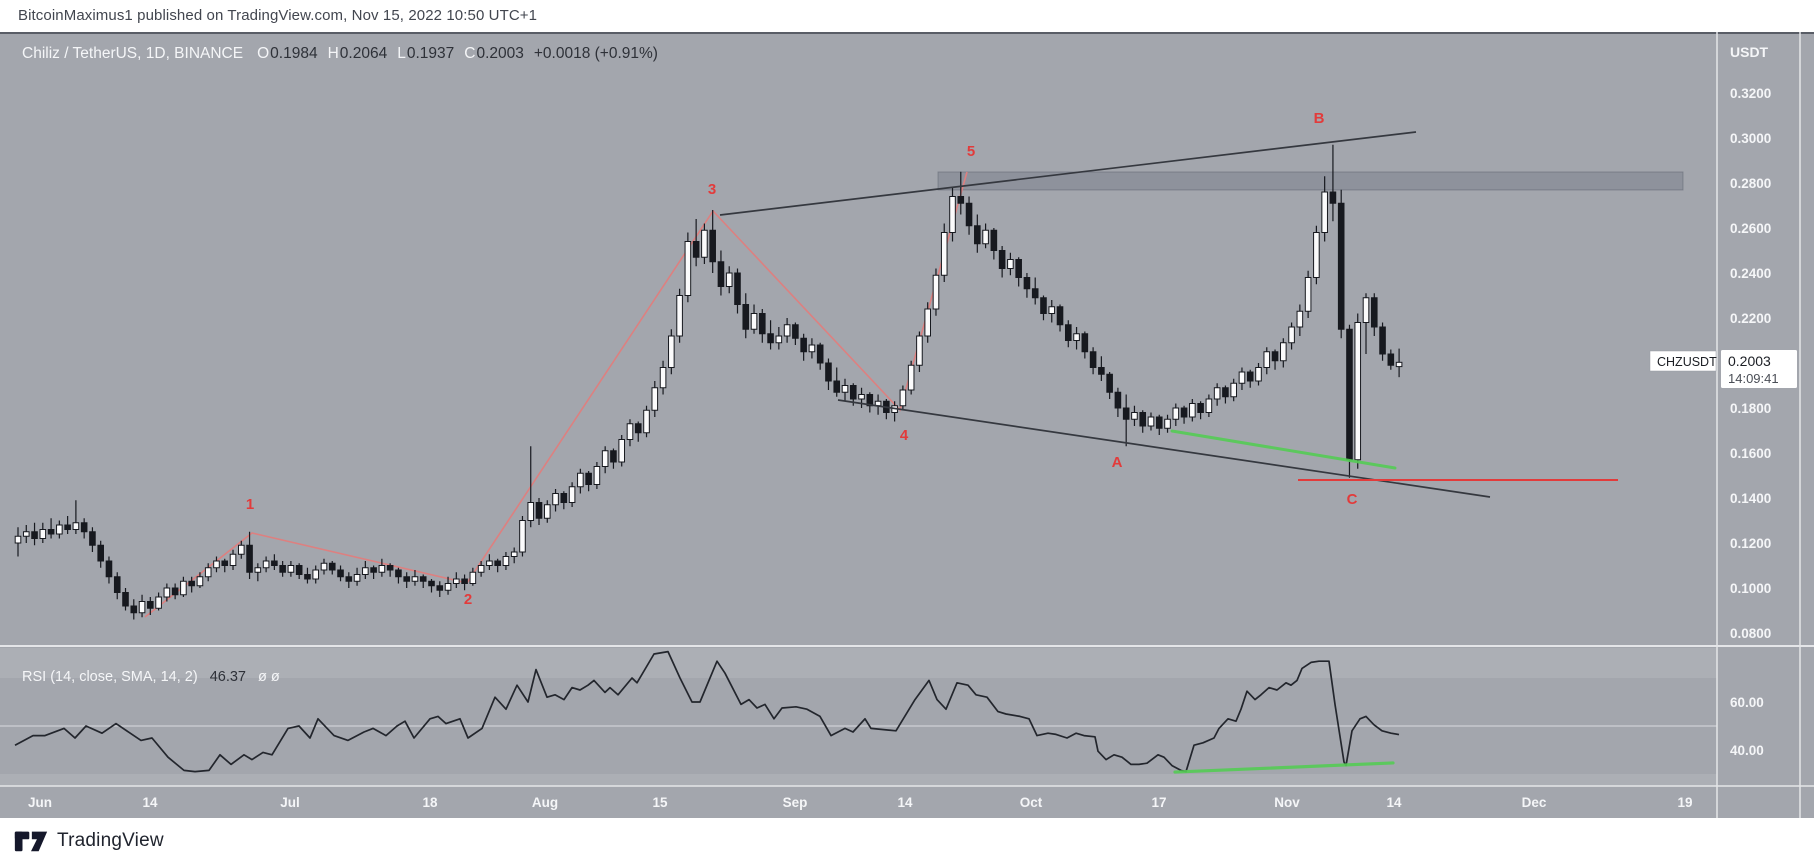 Image resolution: width=1814 pixels, height=861 pixels. I want to click on time-tick-Nov: Nov, so click(1287, 802).